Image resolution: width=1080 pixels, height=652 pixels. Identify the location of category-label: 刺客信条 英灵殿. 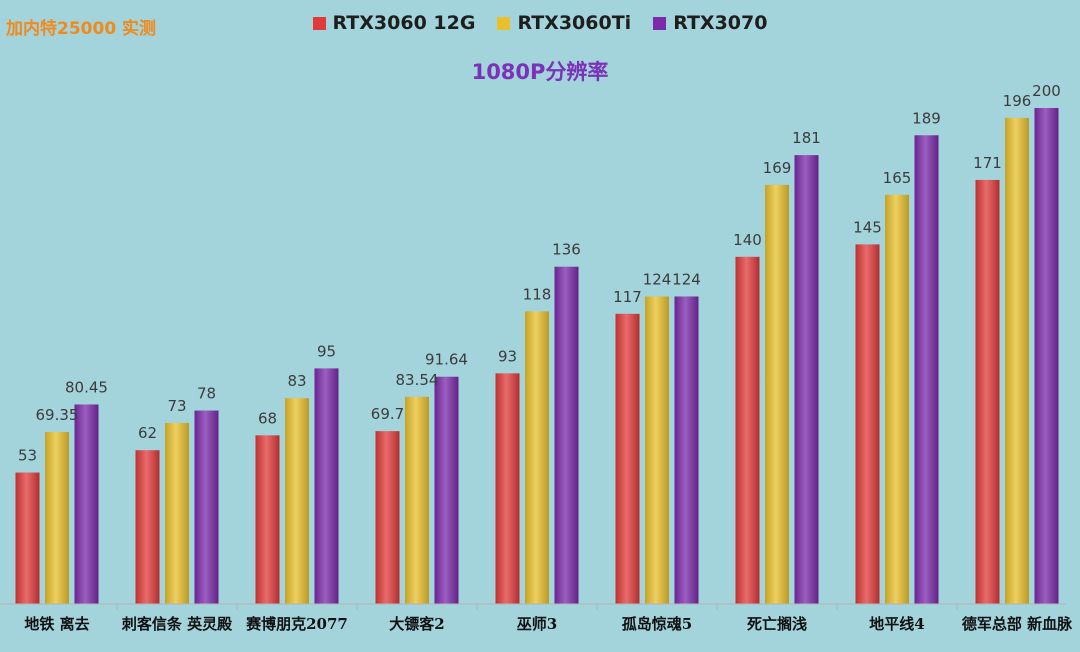
(177, 624).